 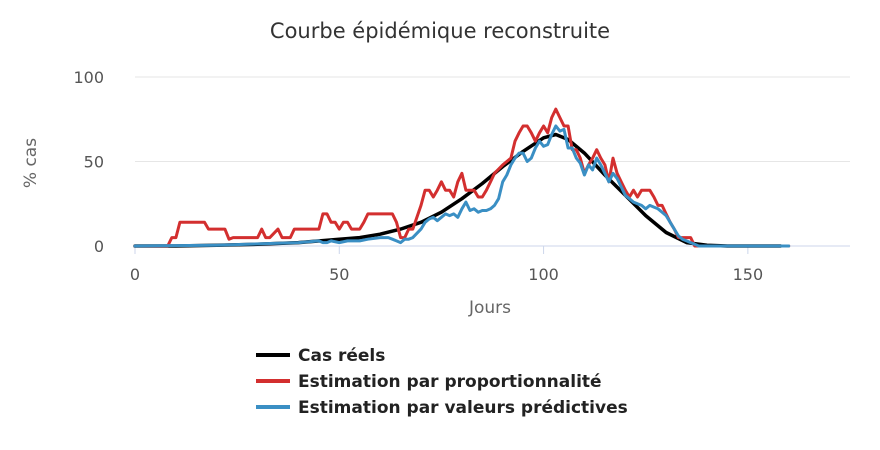 What do you see at coordinates (94, 162) in the screenshot?
I see `y-tick-label: 50` at bounding box center [94, 162].